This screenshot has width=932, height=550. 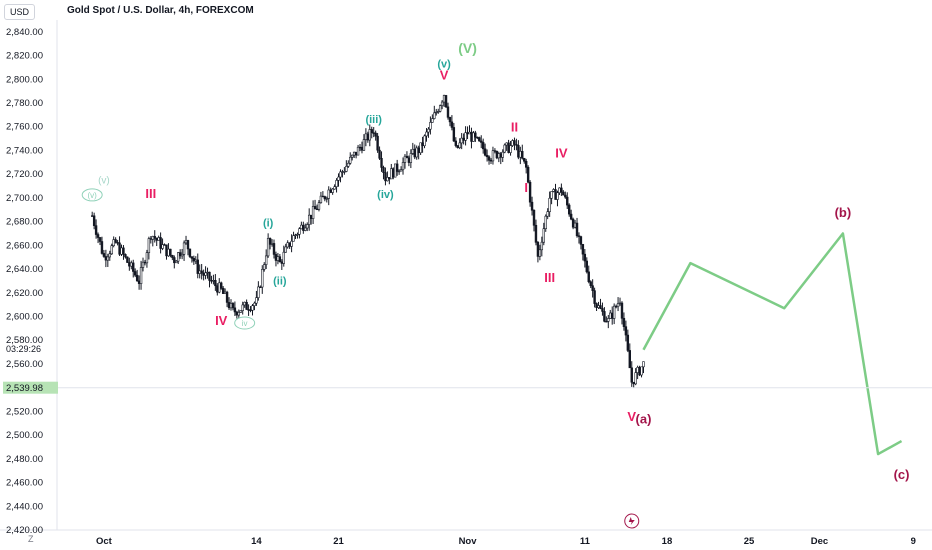 What do you see at coordinates (160, 10) in the screenshot?
I see `symbol-title: Gold Spot / U.S. Dollar, 4h, FOREXCOM` at bounding box center [160, 10].